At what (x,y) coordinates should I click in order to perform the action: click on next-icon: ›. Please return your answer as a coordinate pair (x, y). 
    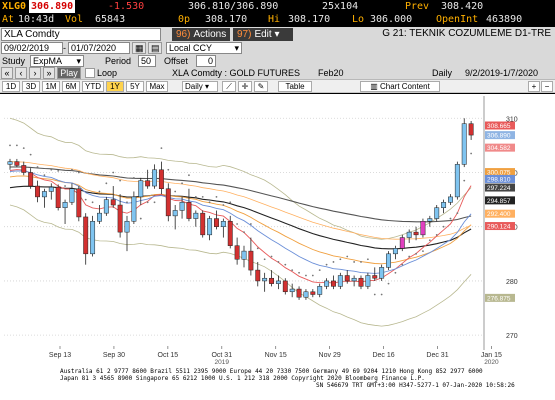
    Looking at the image, I should click on (35, 73).